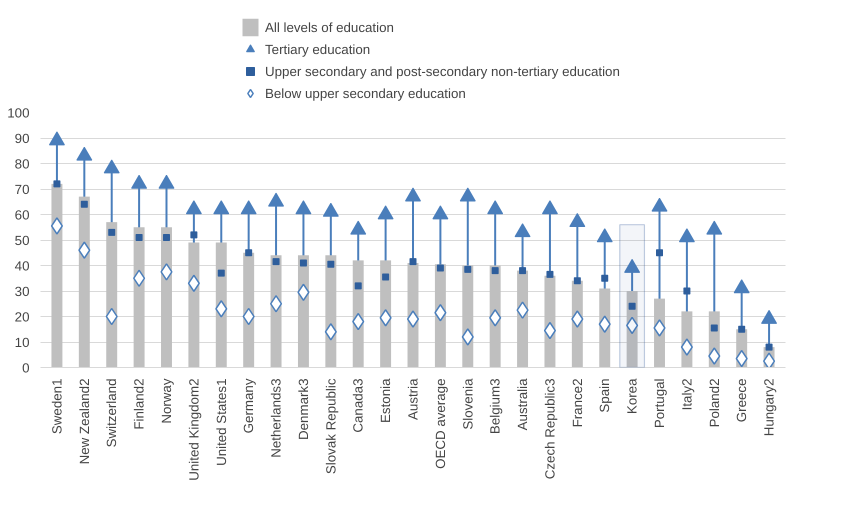 The image size is (858, 511). What do you see at coordinates (365, 93) in the screenshot?
I see `legend-label: Below upper secondary education` at bounding box center [365, 93].